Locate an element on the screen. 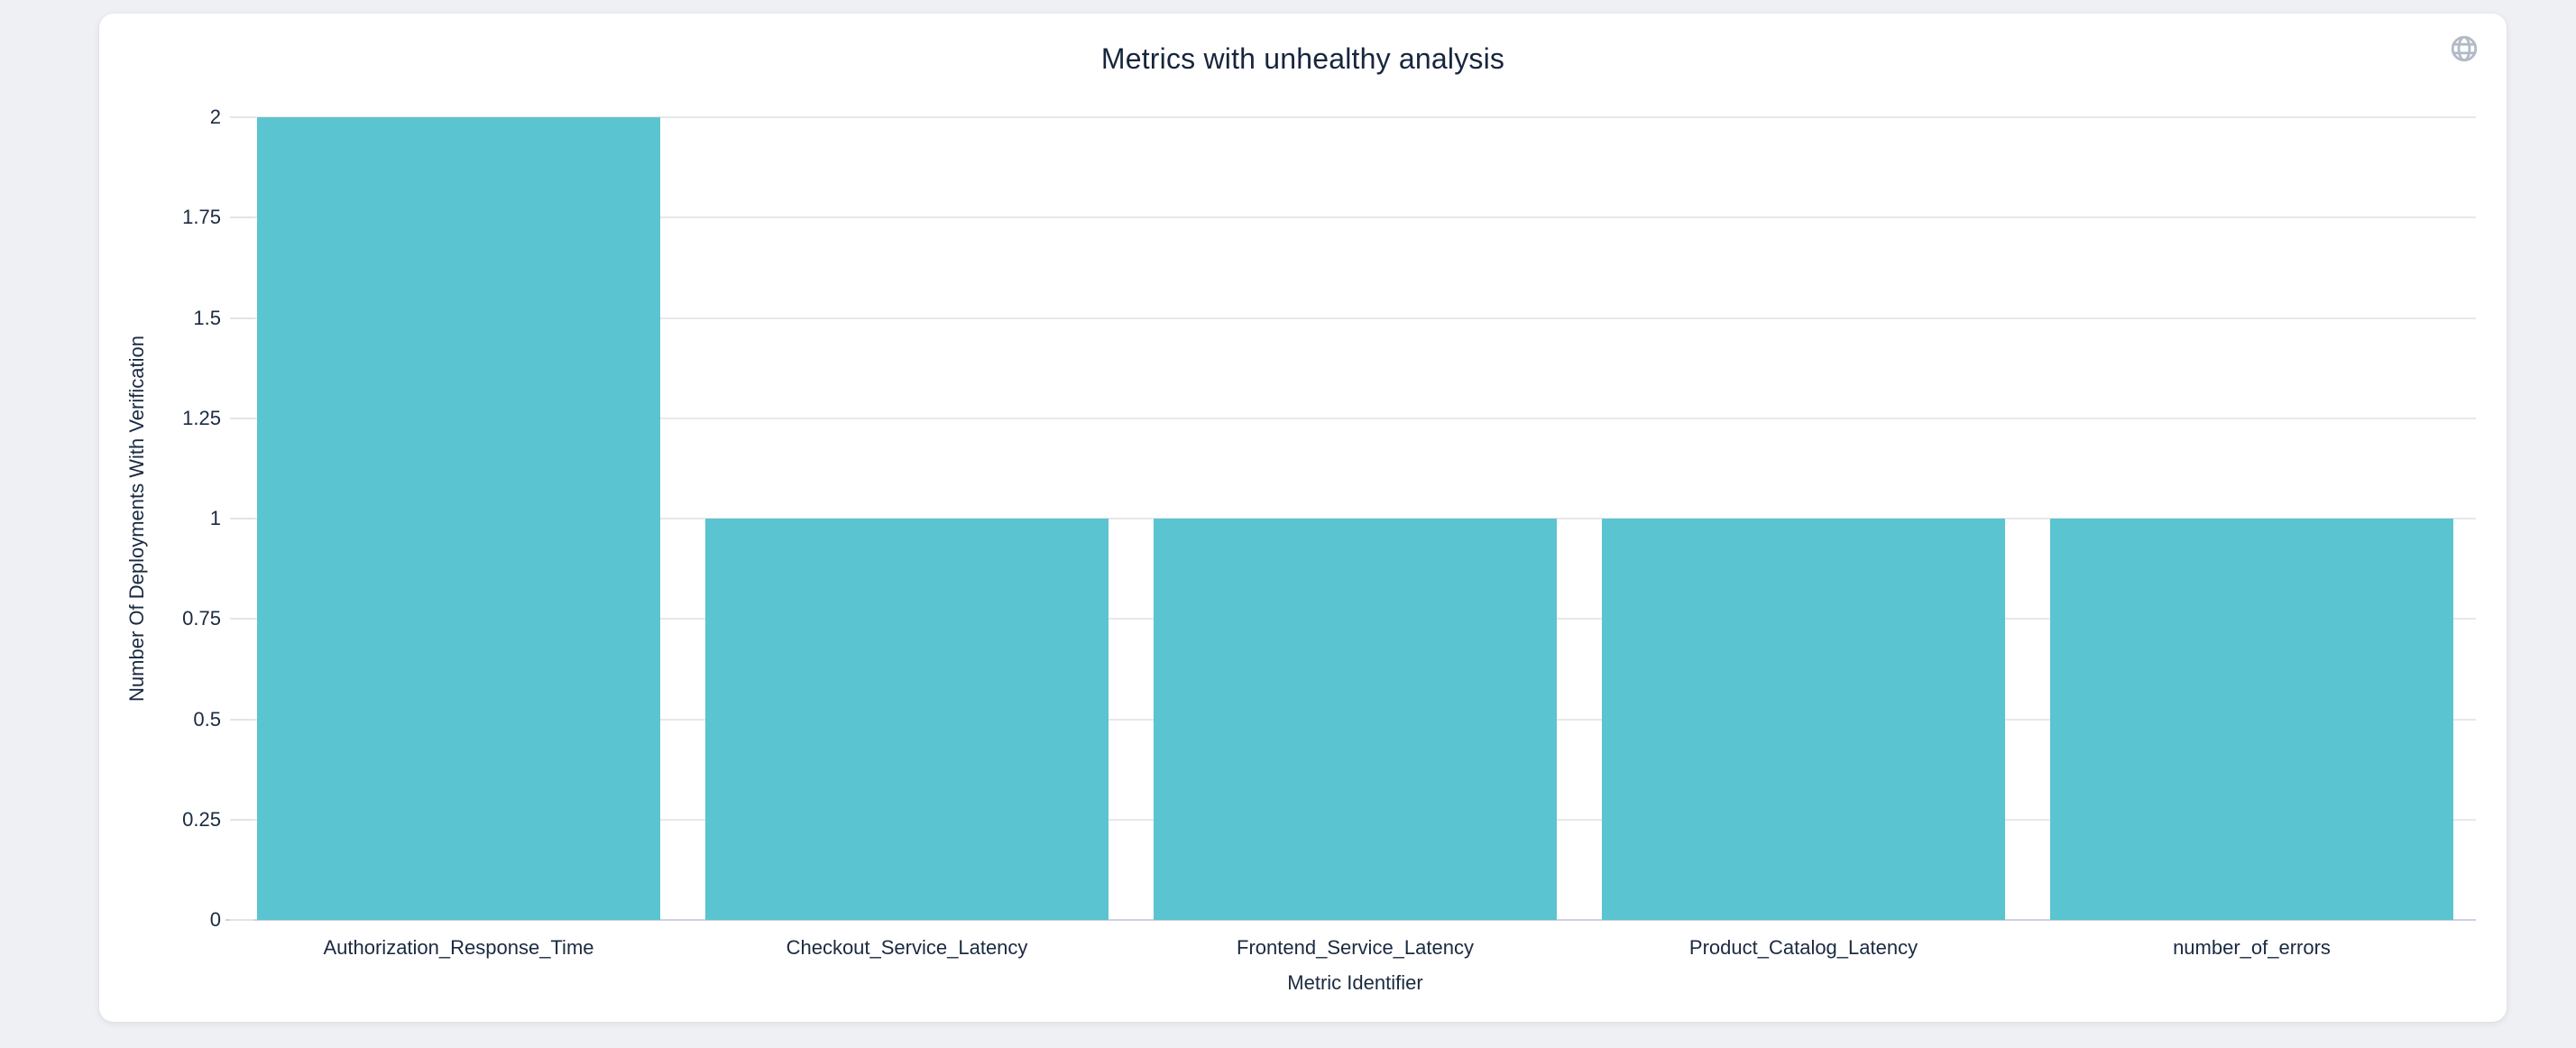  y-tick-label: 2 is located at coordinates (215, 117).